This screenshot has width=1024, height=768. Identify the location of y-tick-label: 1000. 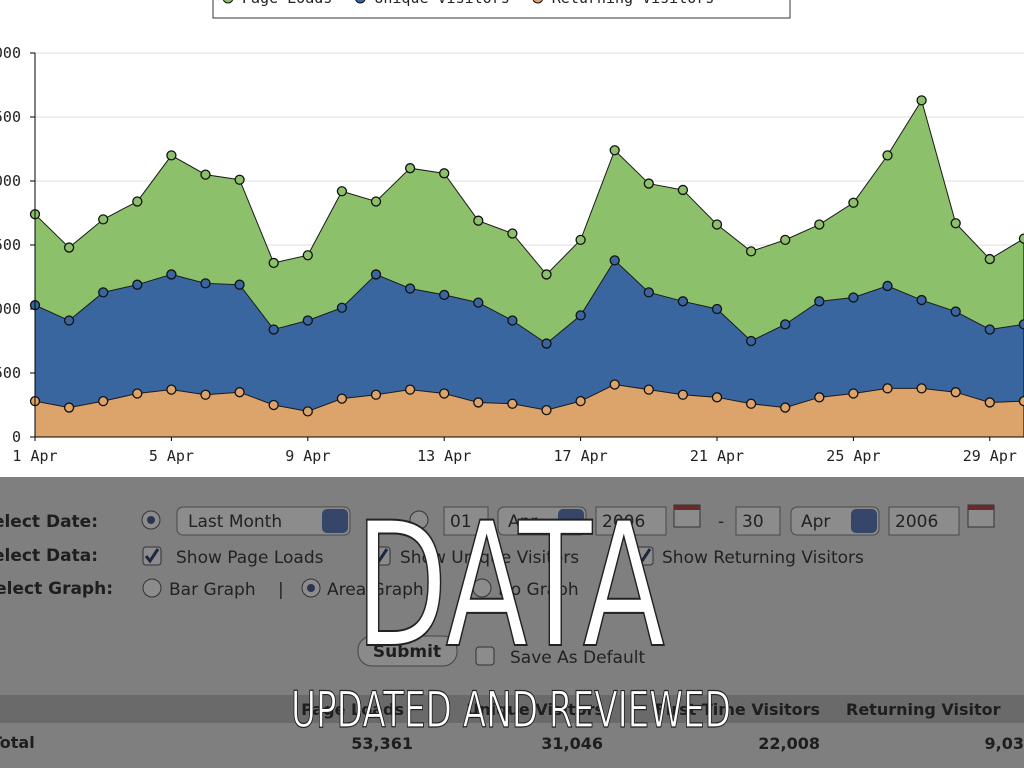
(10, 309).